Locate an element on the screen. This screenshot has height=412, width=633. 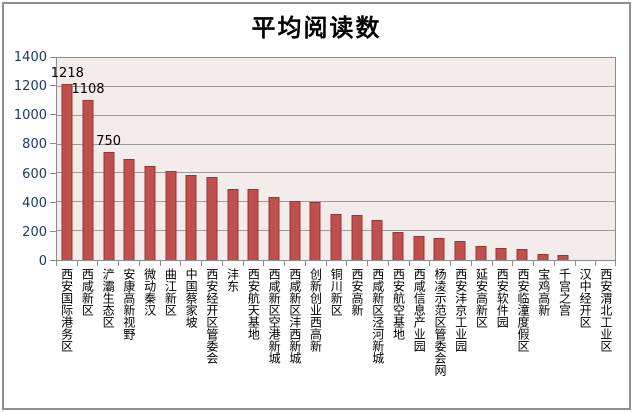
y-axis-tick-label: 1000 is located at coordinates (30, 116).